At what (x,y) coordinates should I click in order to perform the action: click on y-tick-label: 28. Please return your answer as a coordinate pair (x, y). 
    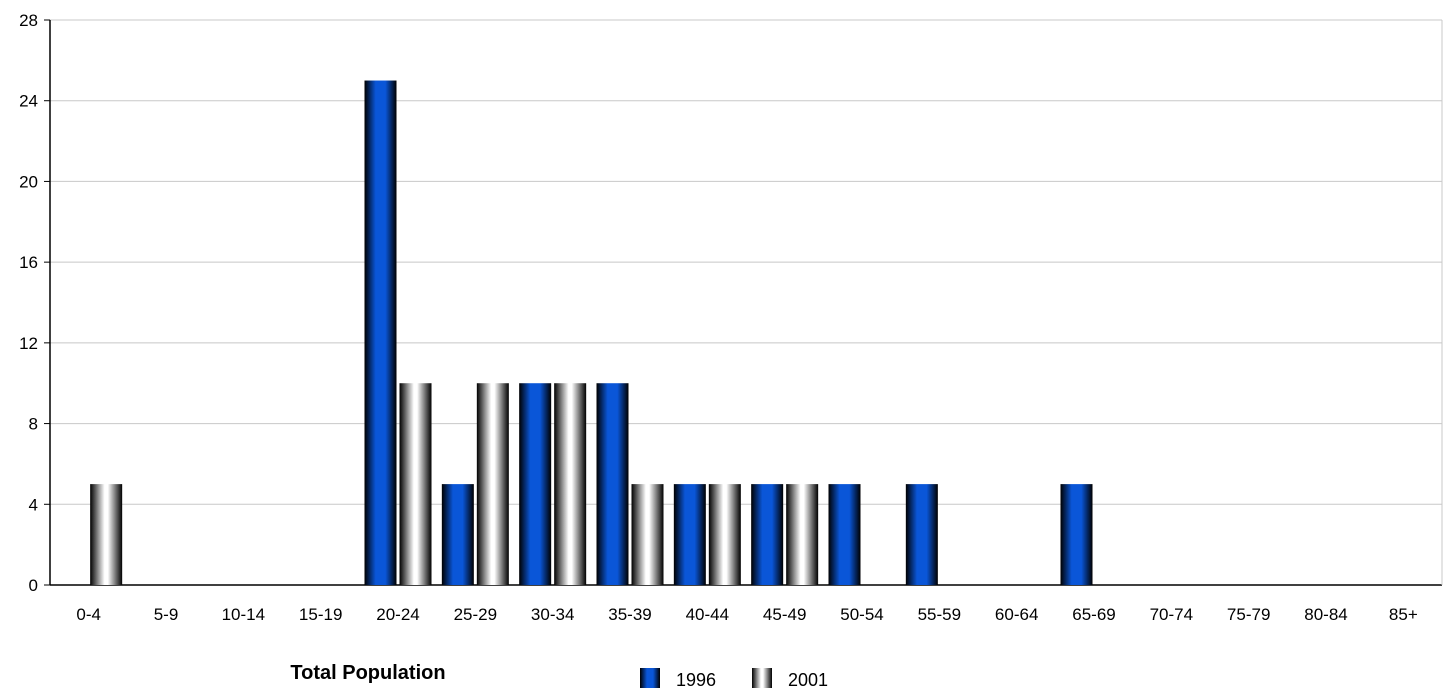
    Looking at the image, I should click on (28, 20).